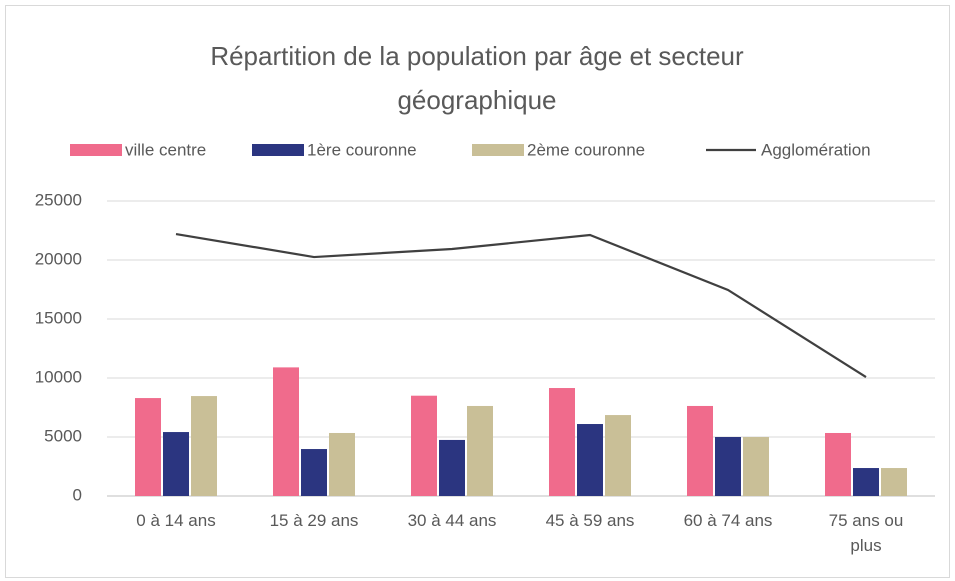 The height and width of the screenshot is (581, 955). I want to click on x-tick-label: 15 à 29 ans, so click(314, 520).